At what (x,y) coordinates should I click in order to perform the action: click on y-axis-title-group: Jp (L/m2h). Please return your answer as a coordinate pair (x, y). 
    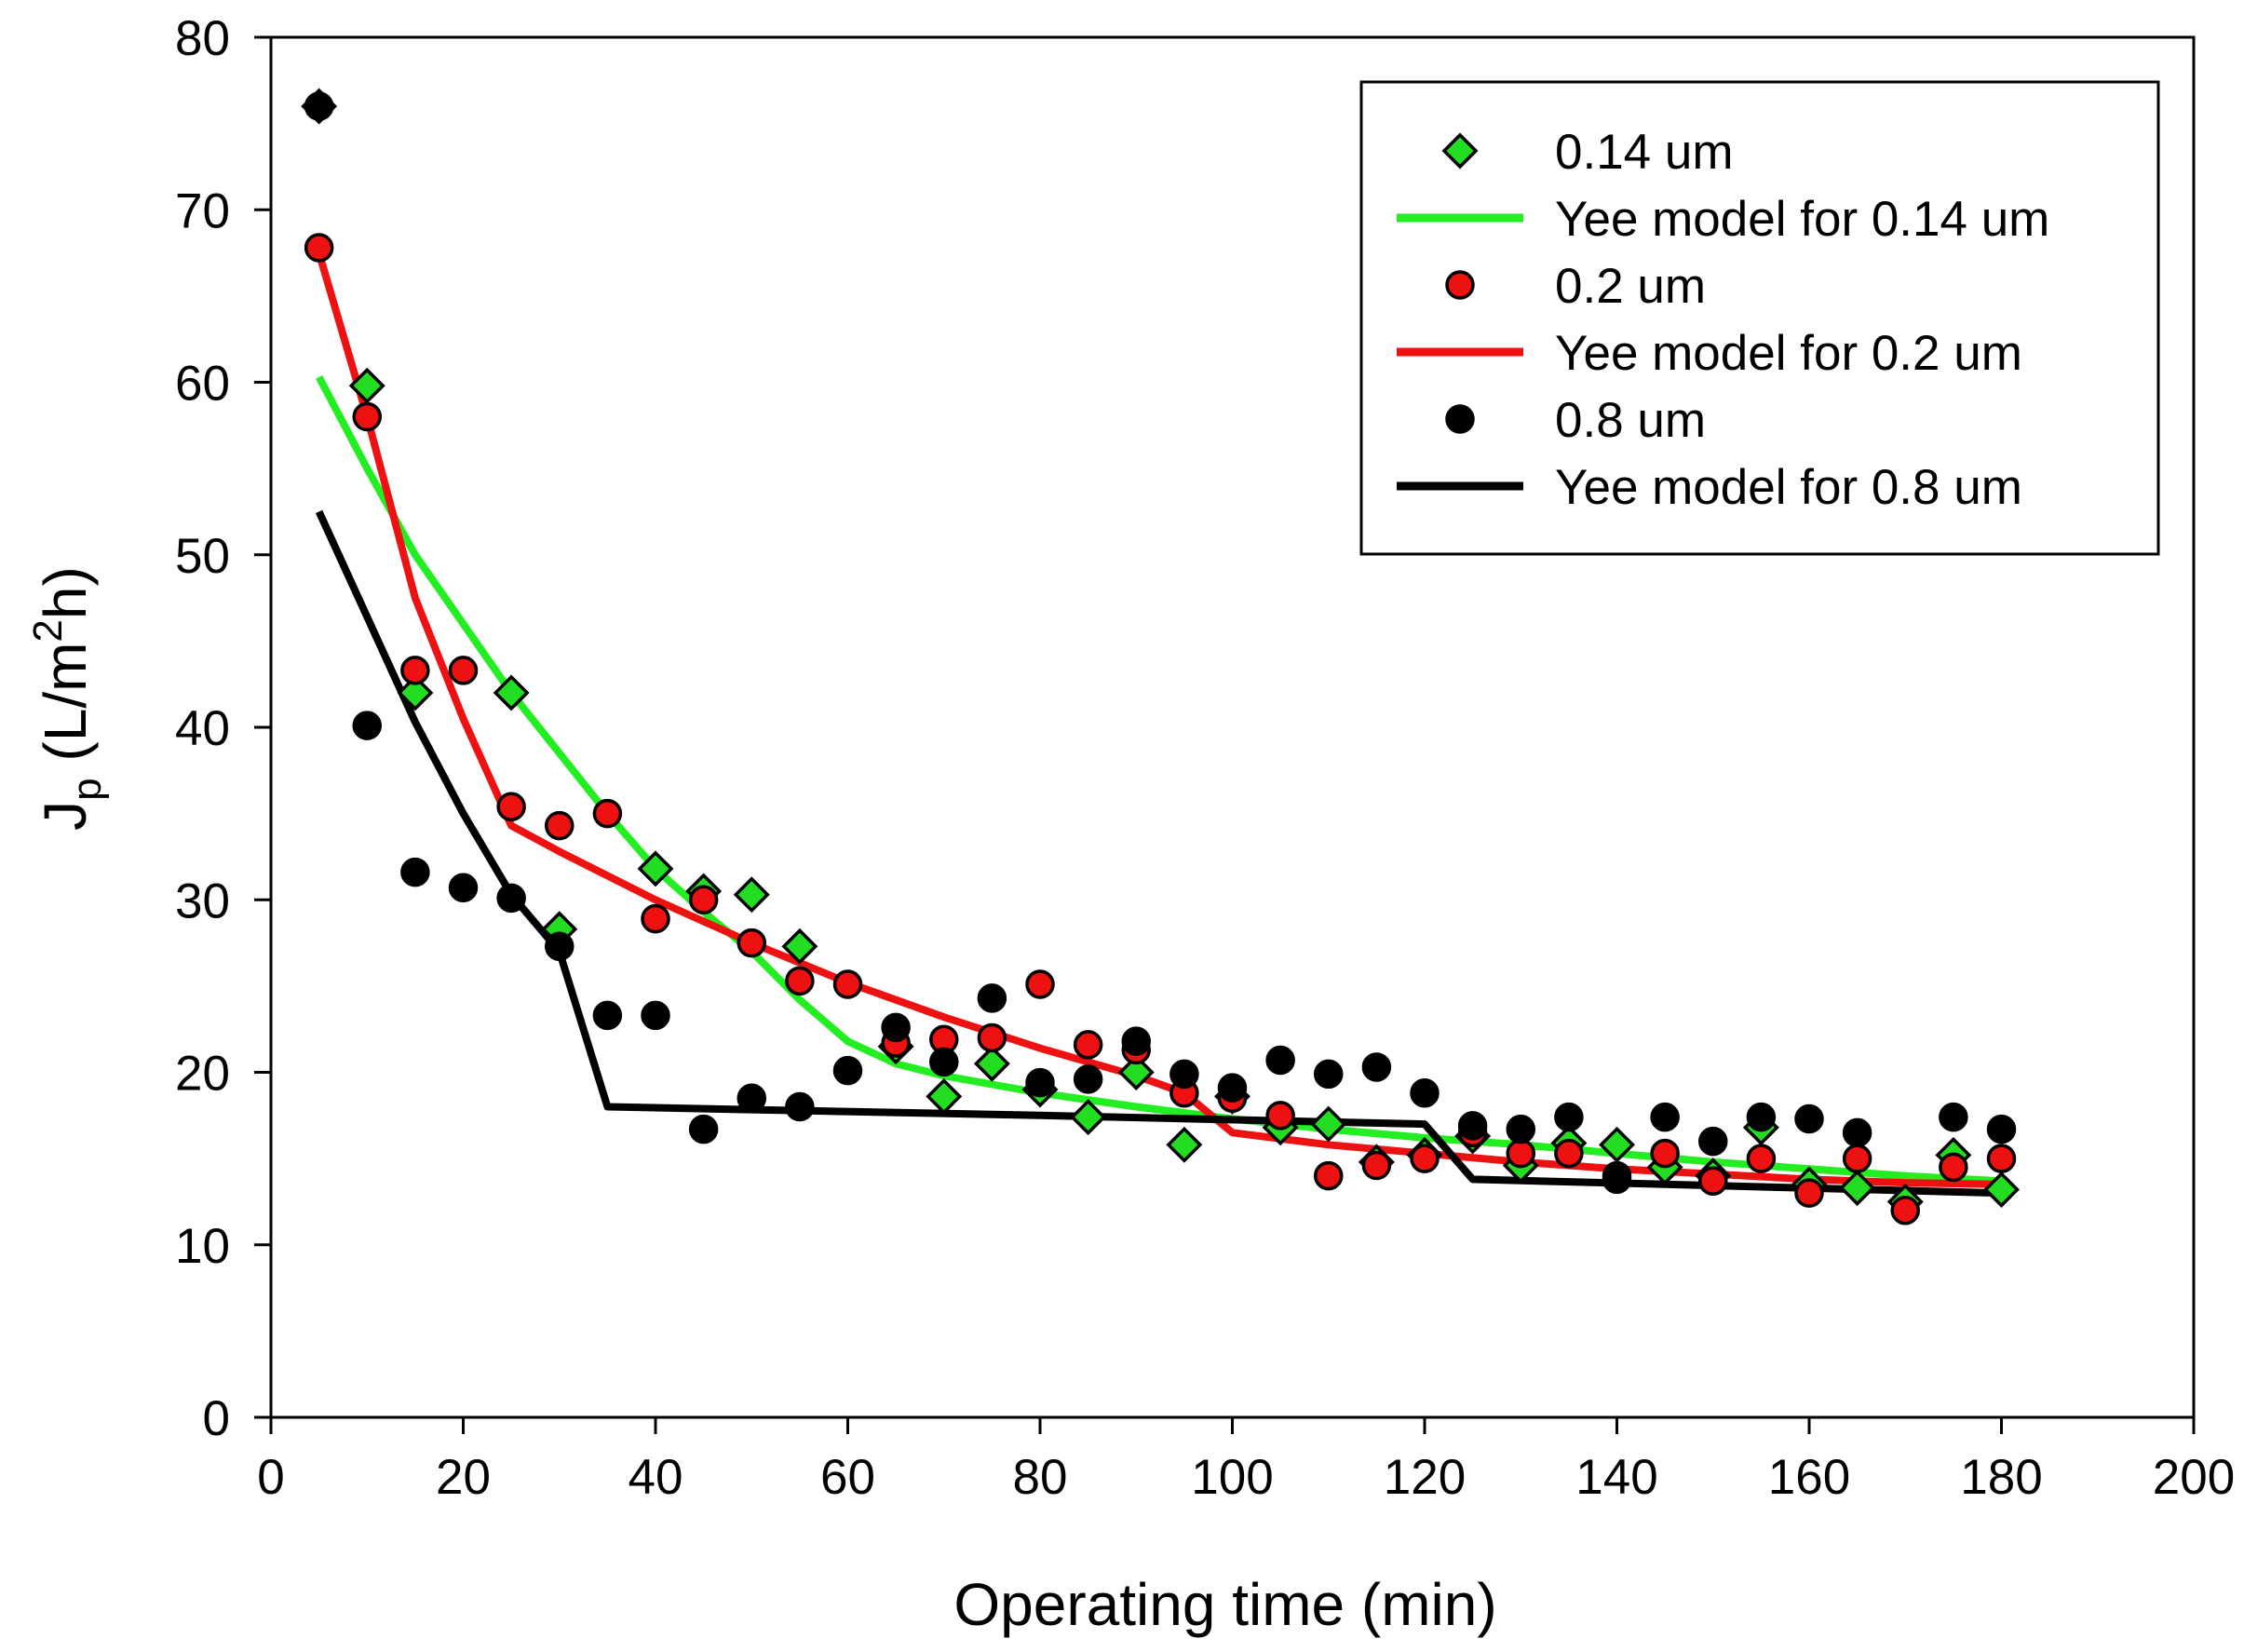
    Looking at the image, I should click on (68, 698).